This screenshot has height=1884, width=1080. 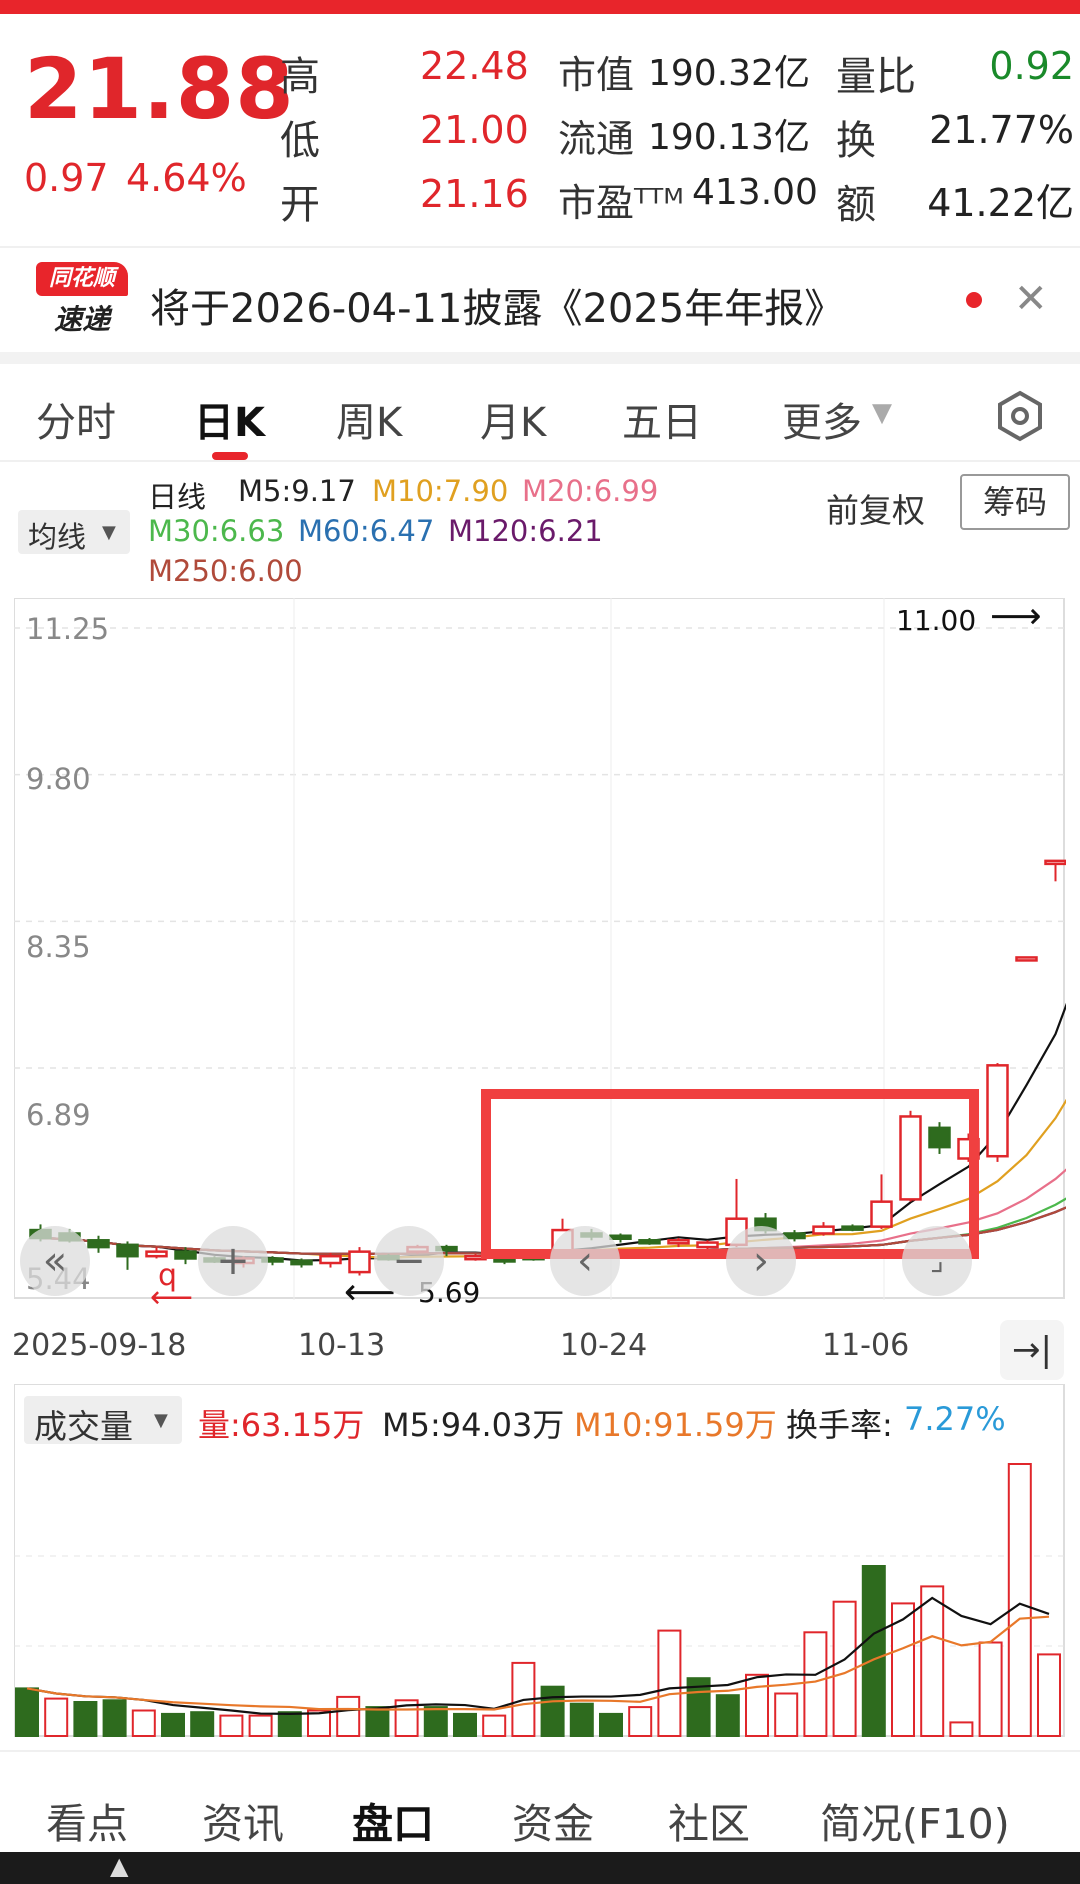 What do you see at coordinates (540, 358) in the screenshot?
I see `section-gap` at bounding box center [540, 358].